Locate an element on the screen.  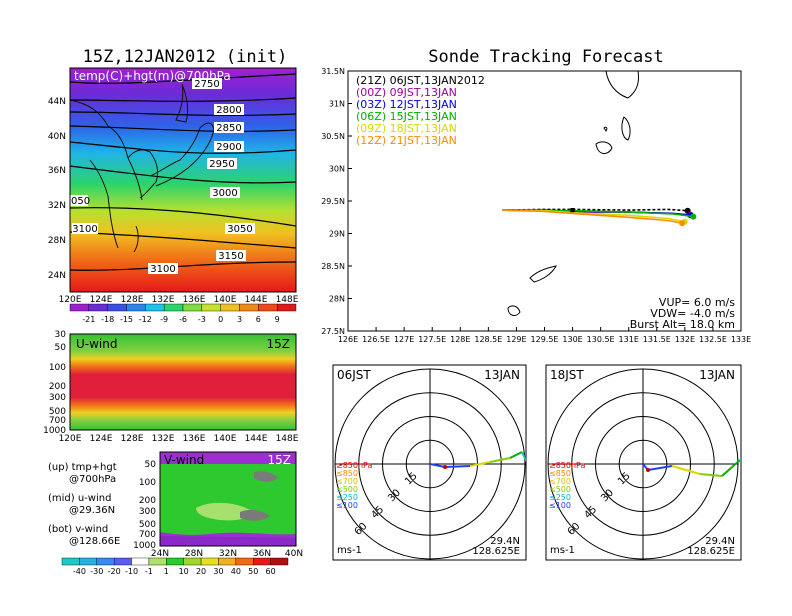
contour-label: 2800 is located at coordinates (228, 110).